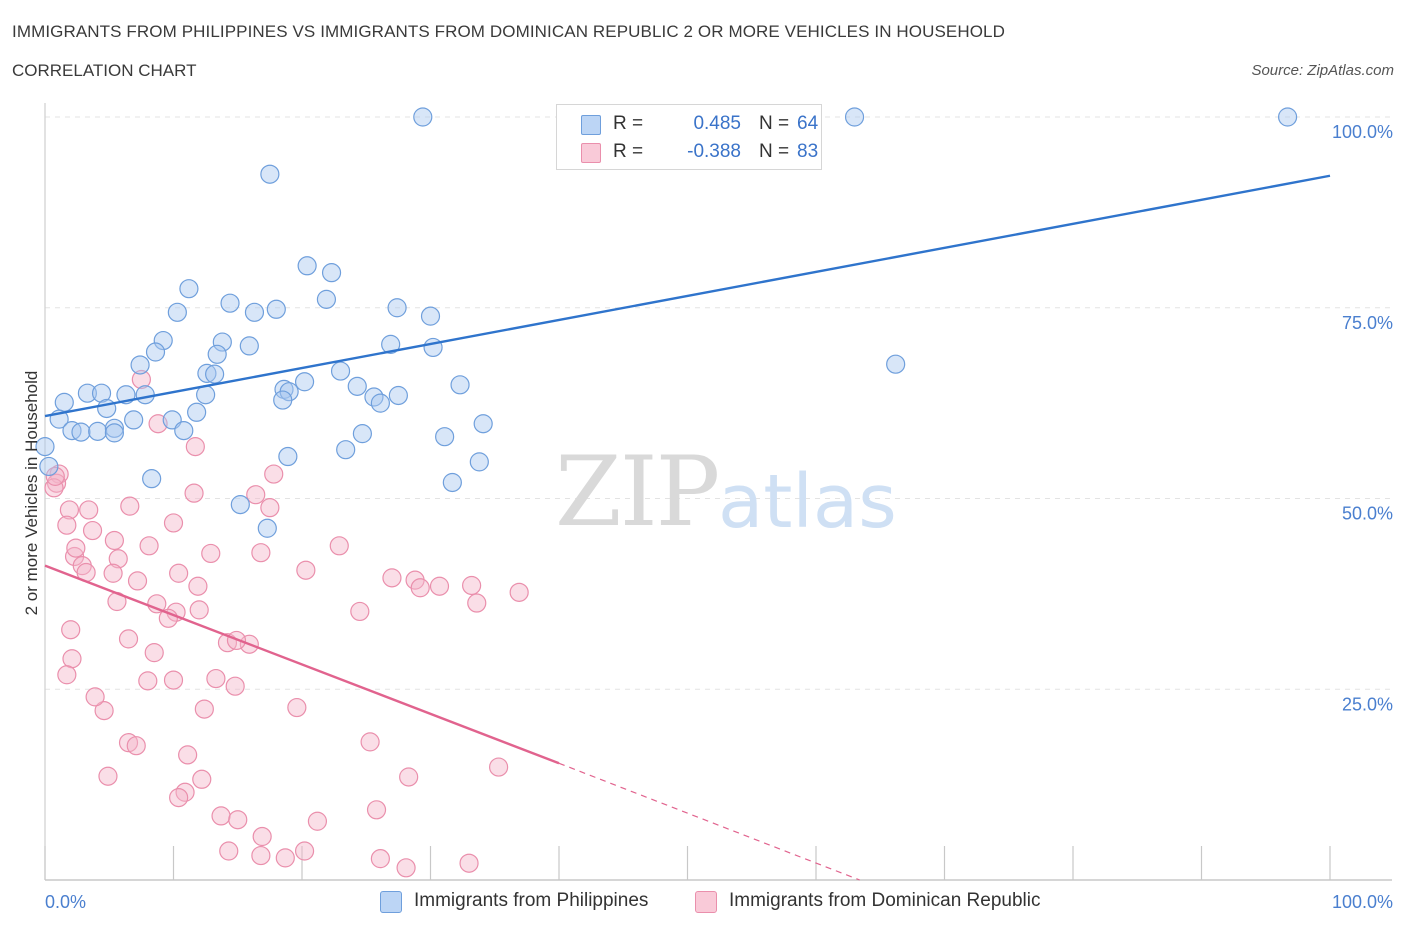  I want to click on legend-swatch-philippines, so click(391, 902).